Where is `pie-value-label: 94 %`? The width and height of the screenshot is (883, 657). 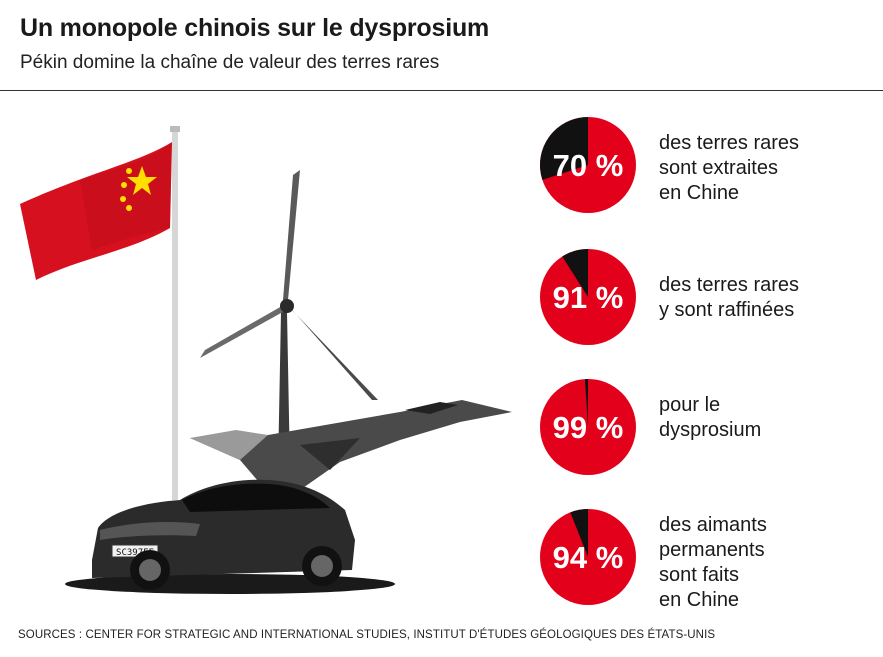 pie-value-label: 94 % is located at coordinates (588, 557).